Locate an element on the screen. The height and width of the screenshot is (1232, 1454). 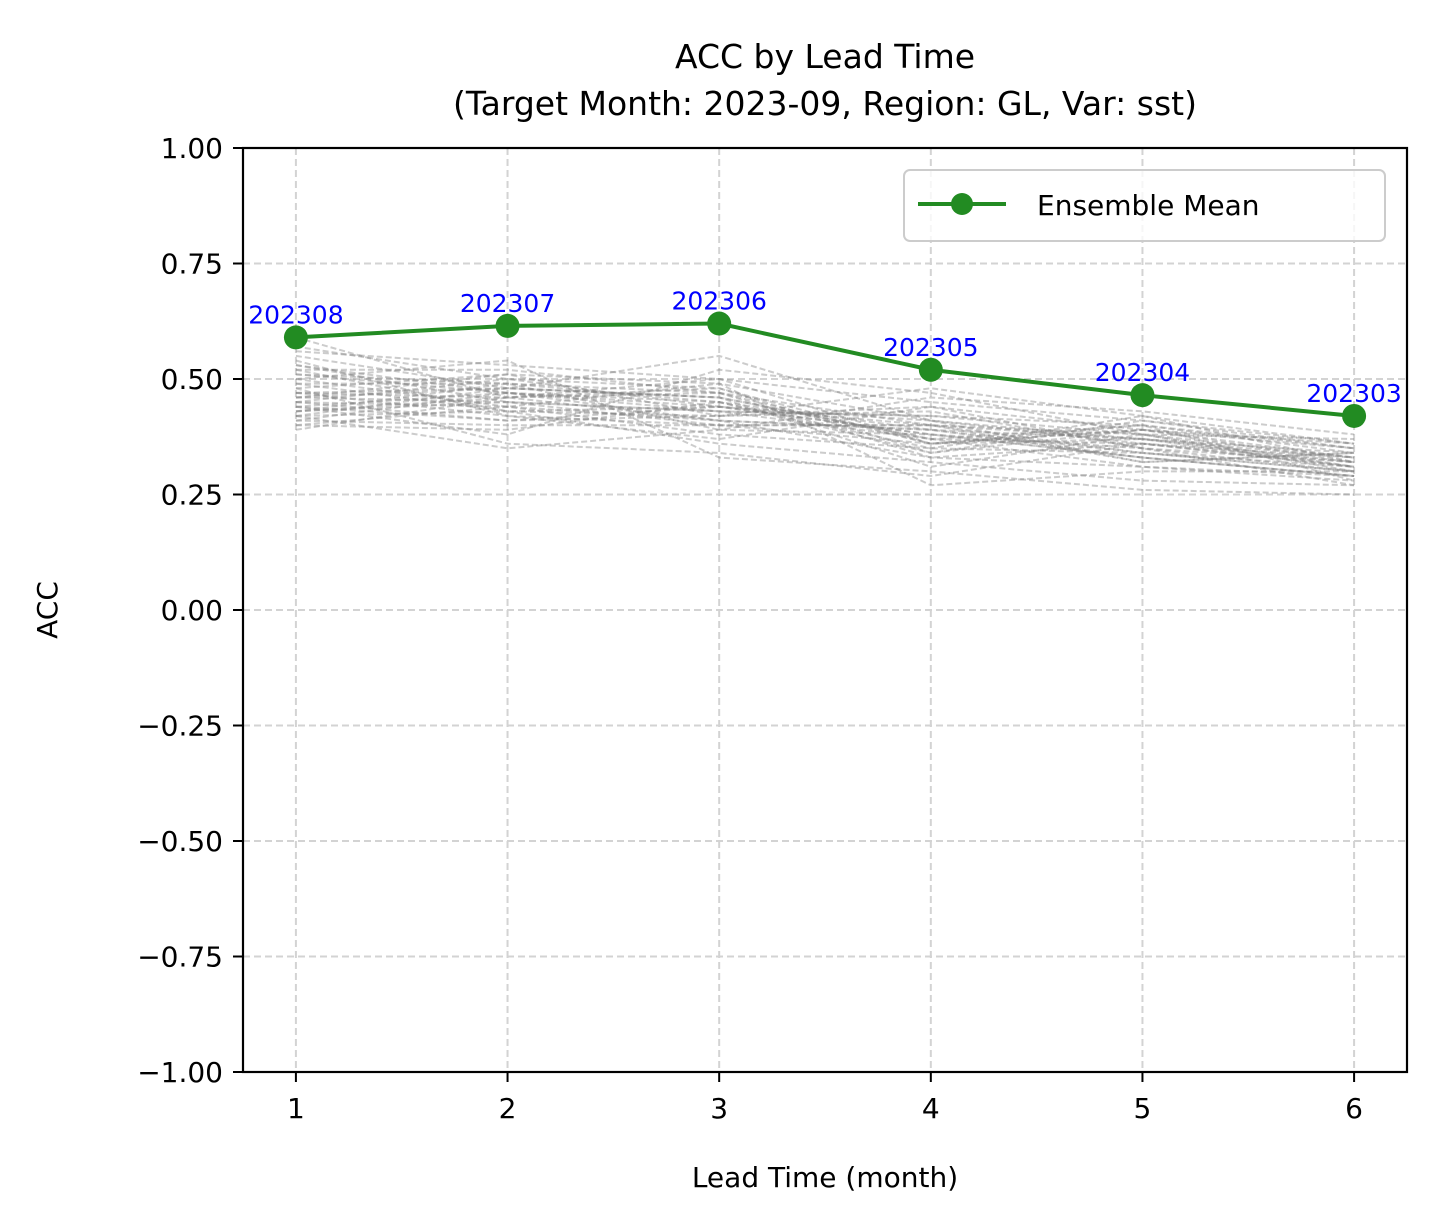
y-tick-label: −1.00 is located at coordinates (180, 1072).